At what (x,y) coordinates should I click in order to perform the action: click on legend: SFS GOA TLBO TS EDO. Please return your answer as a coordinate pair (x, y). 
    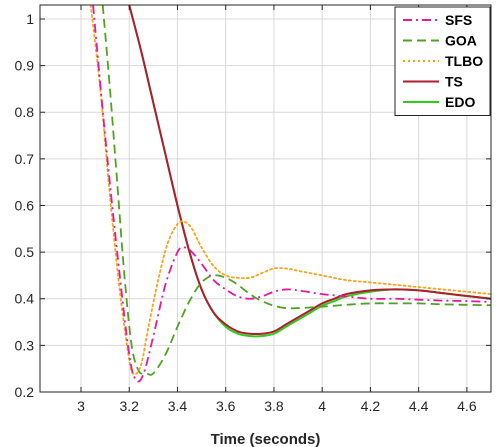
    Looking at the image, I should click on (442, 61).